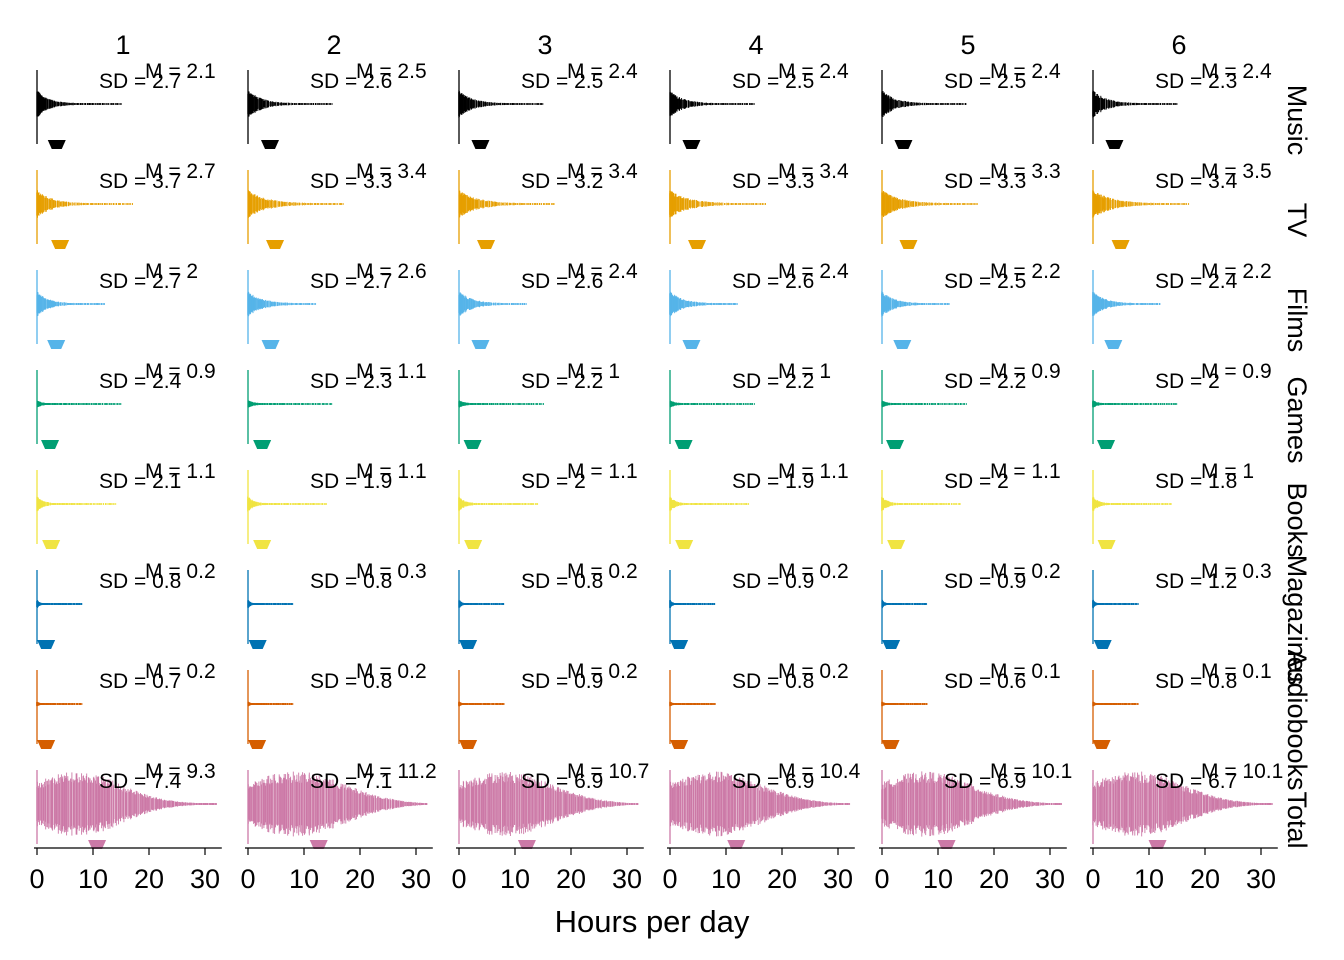 The image size is (1344, 960). I want to click on row-label: Films, so click(1297, 320).